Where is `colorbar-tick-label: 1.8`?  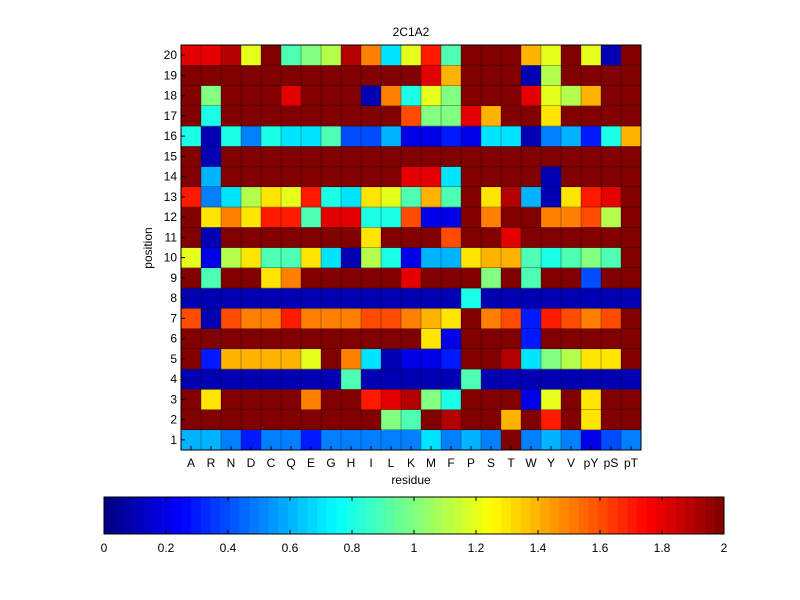 colorbar-tick-label: 1.8 is located at coordinates (662, 548).